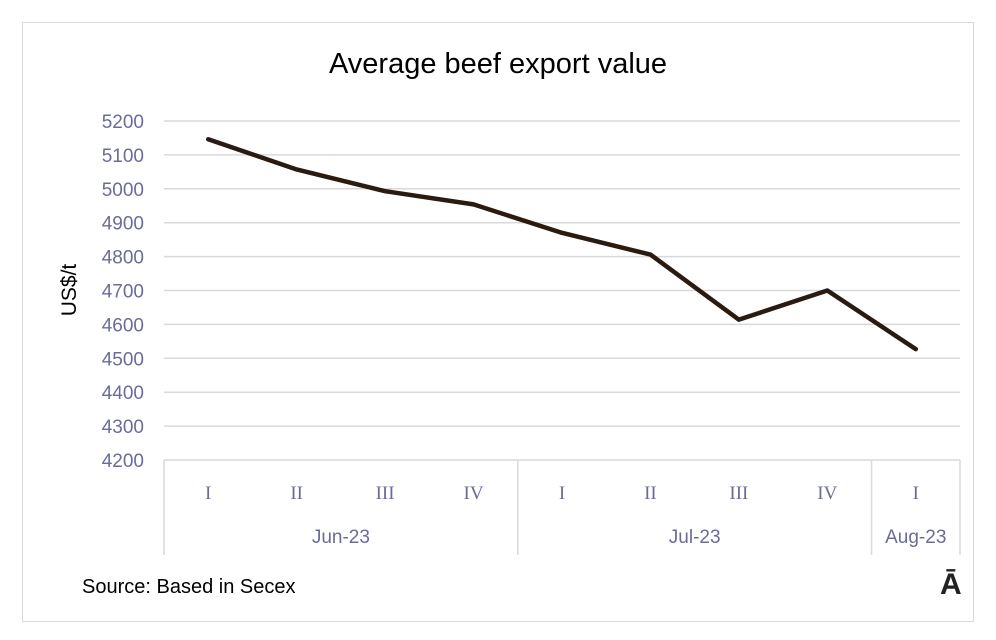 This screenshot has width=996, height=640. I want to click on y-axis-label: US$/t, so click(69, 290).